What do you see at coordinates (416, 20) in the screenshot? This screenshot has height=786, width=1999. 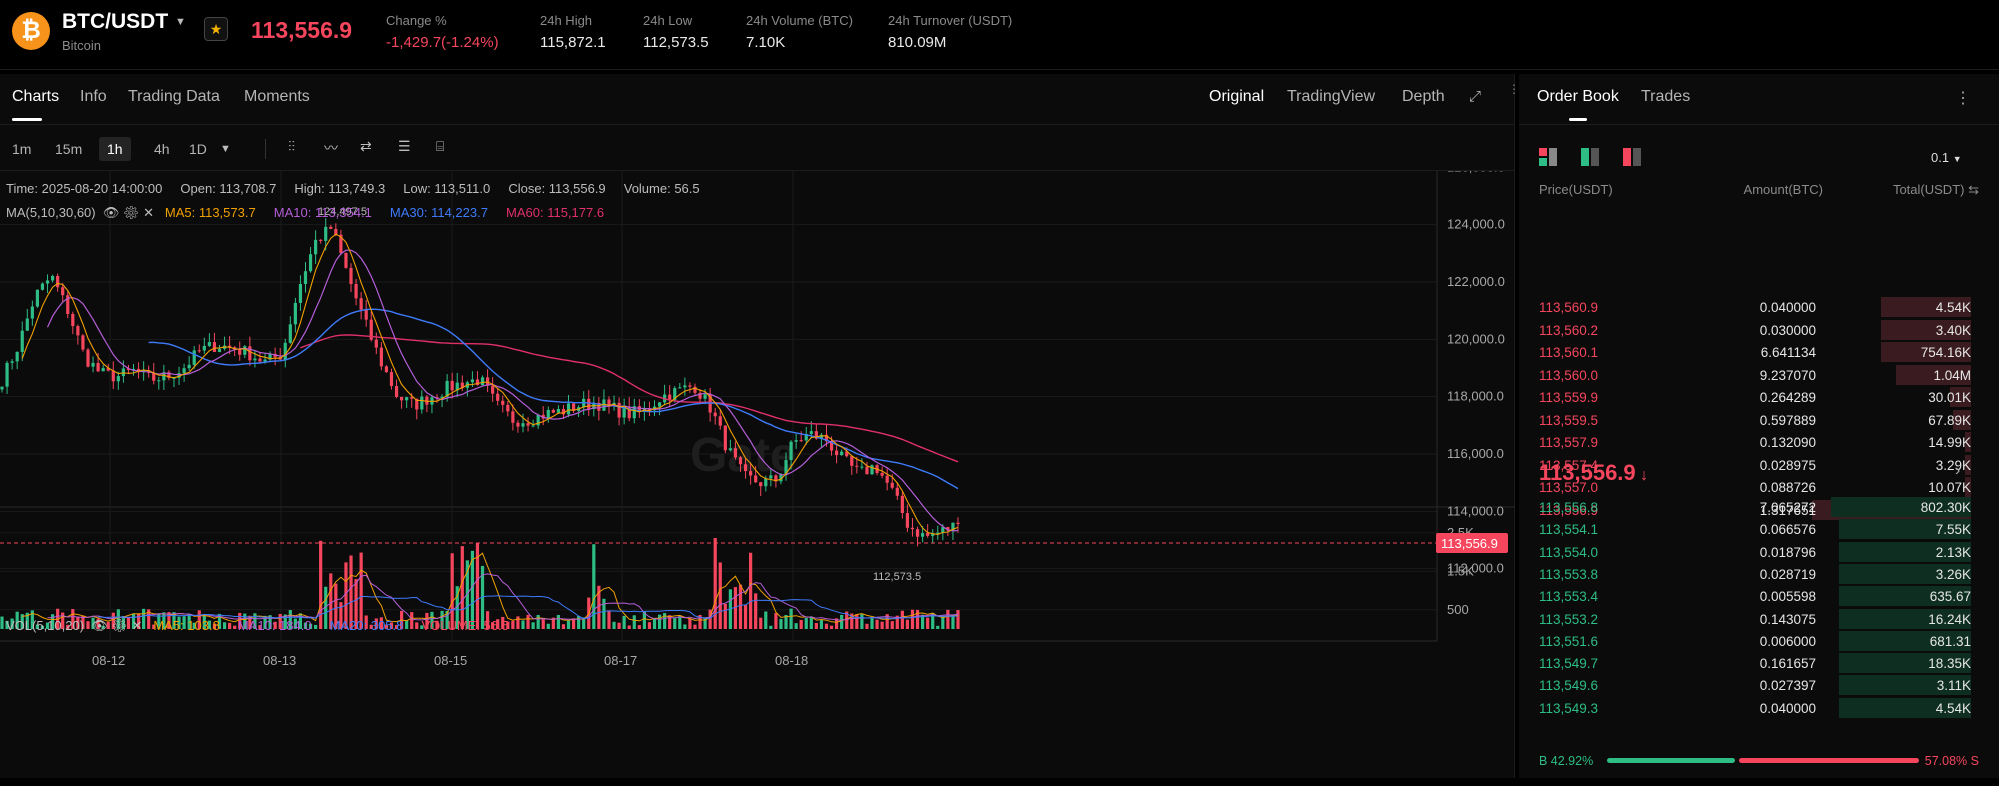 I see `stat-label-change: Change %` at bounding box center [416, 20].